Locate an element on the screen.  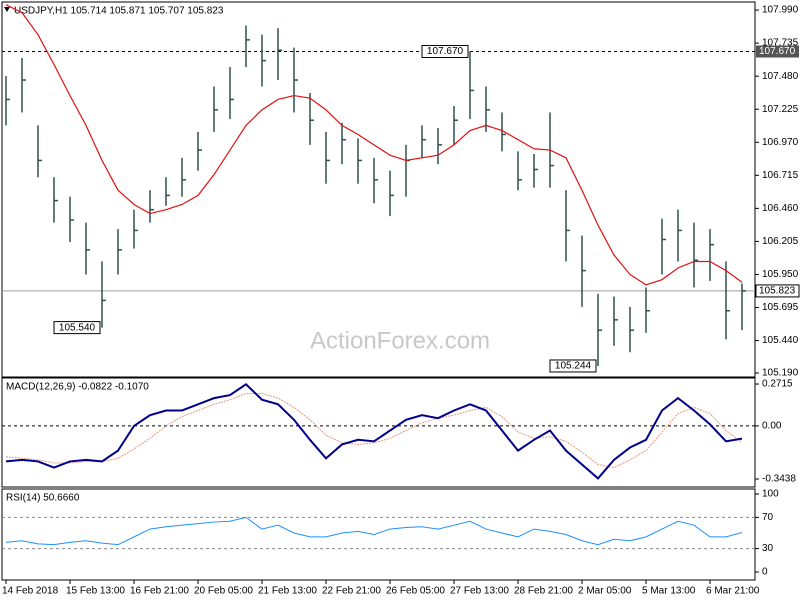
x-tick-label: 22 Feb 21:00 is located at coordinates (351, 591).